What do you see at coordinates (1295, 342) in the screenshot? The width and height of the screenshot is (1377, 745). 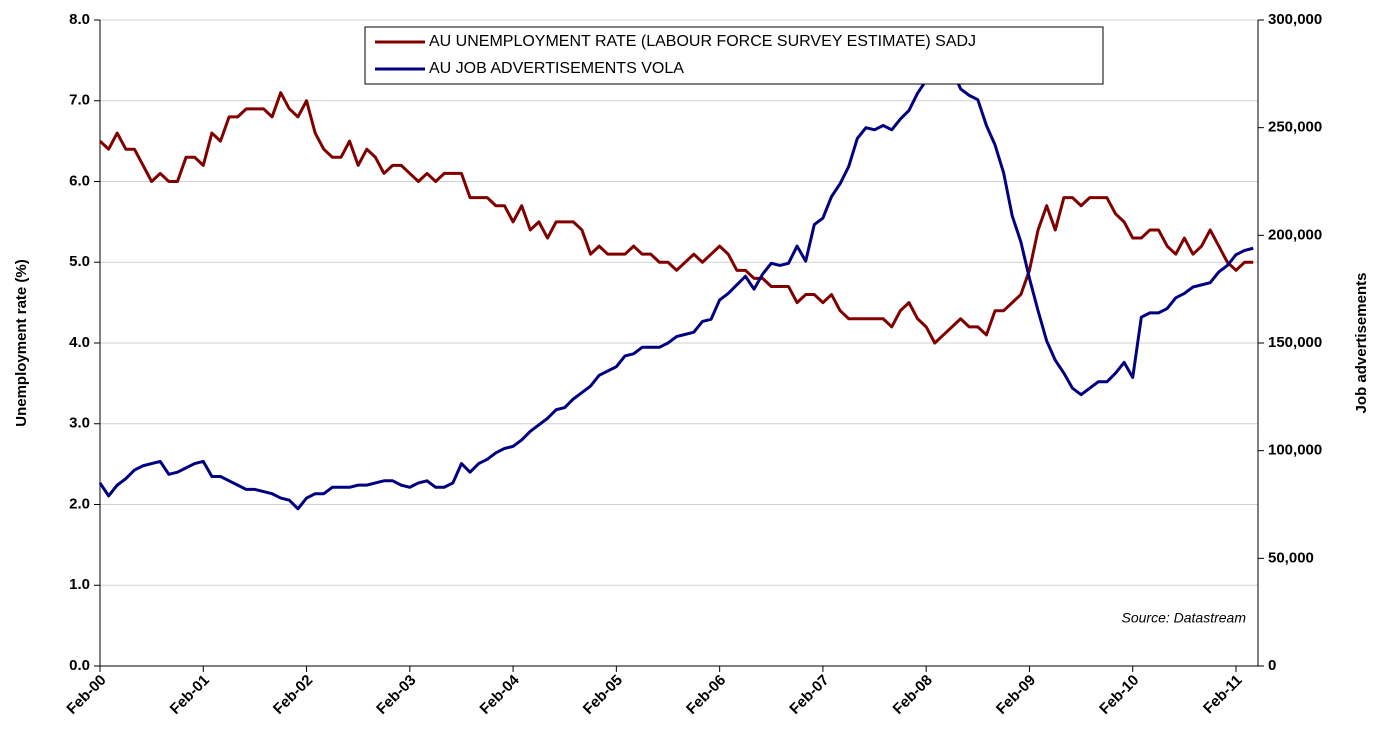 I see `y2-tick-label: 150,000` at bounding box center [1295, 342].